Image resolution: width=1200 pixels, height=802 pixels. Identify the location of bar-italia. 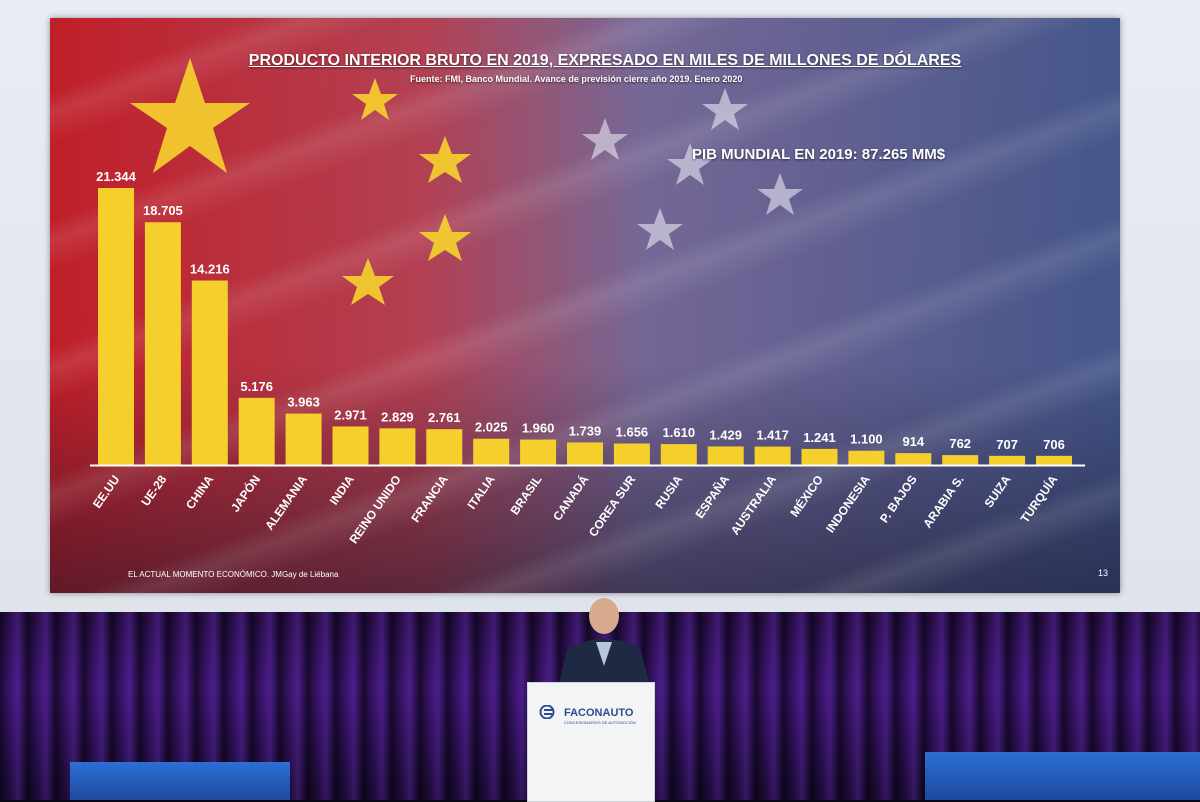
(491, 451).